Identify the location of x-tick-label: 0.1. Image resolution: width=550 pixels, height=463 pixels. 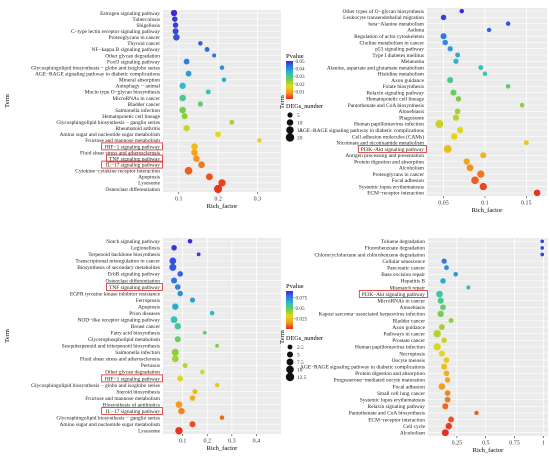
(485, 204).